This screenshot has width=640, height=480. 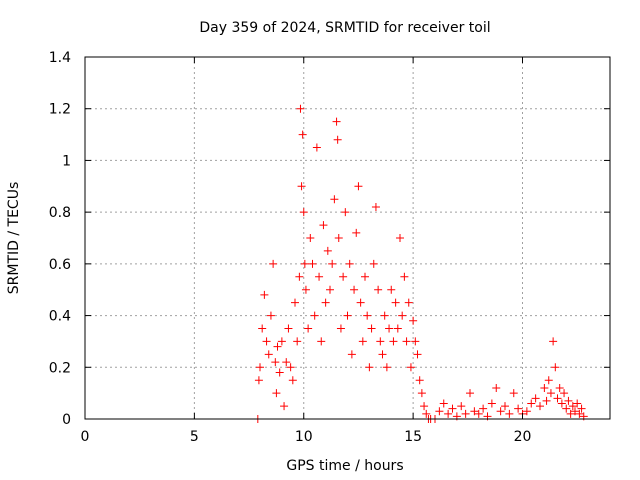 I want to click on y-tick-label: 1, so click(x=66, y=161).